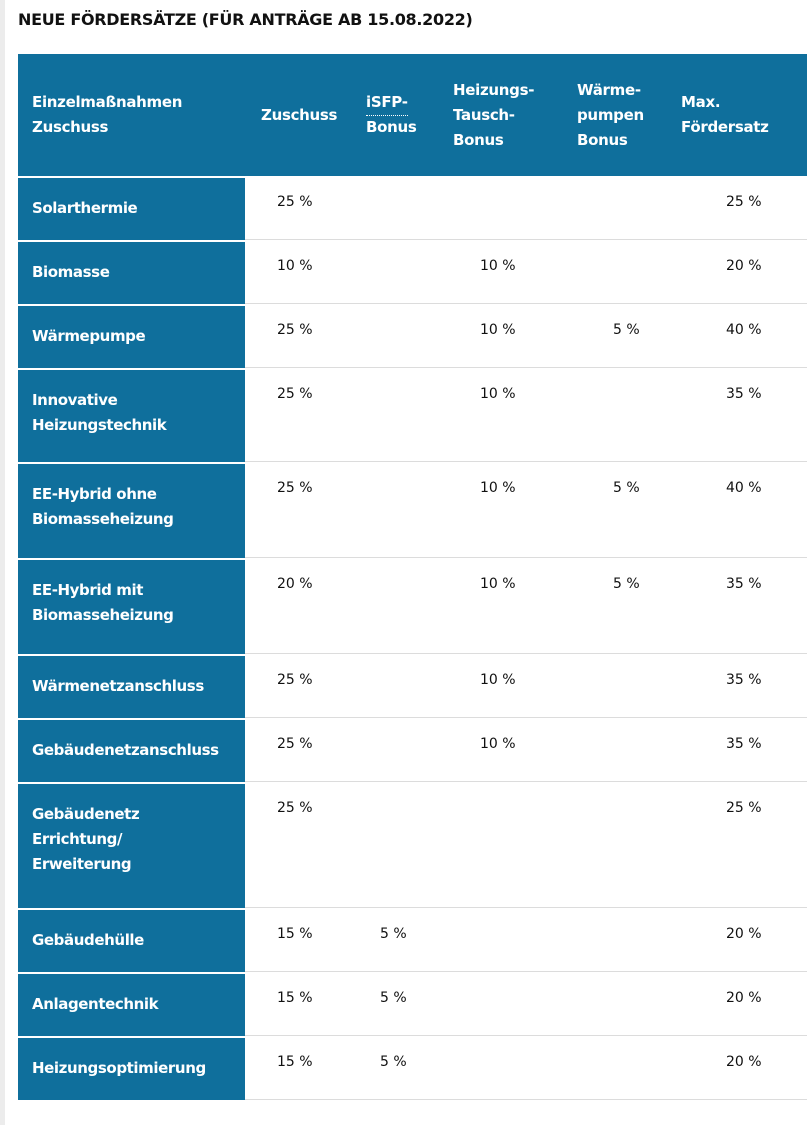  I want to click on row-label: Heizungstechnik, so click(99, 425).